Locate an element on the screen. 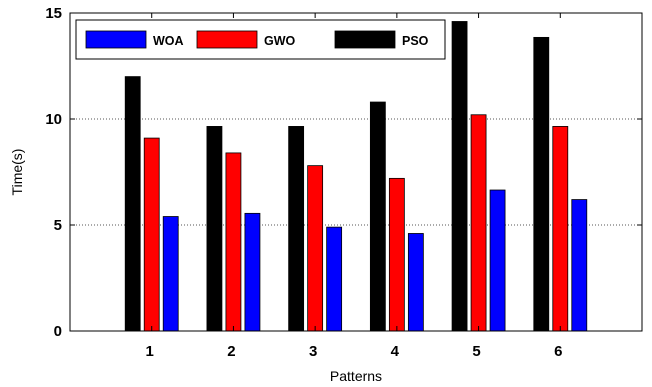  x-tick-label: 2 is located at coordinates (231, 351).